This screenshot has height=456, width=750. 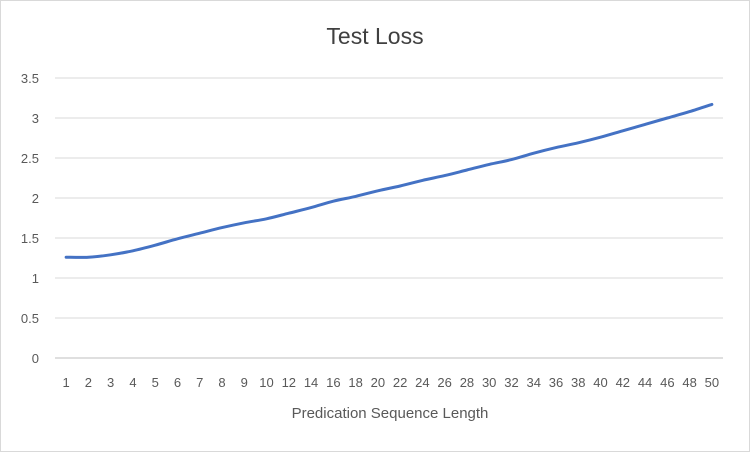 What do you see at coordinates (645, 382) in the screenshot?
I see `x-tick-label: 44` at bounding box center [645, 382].